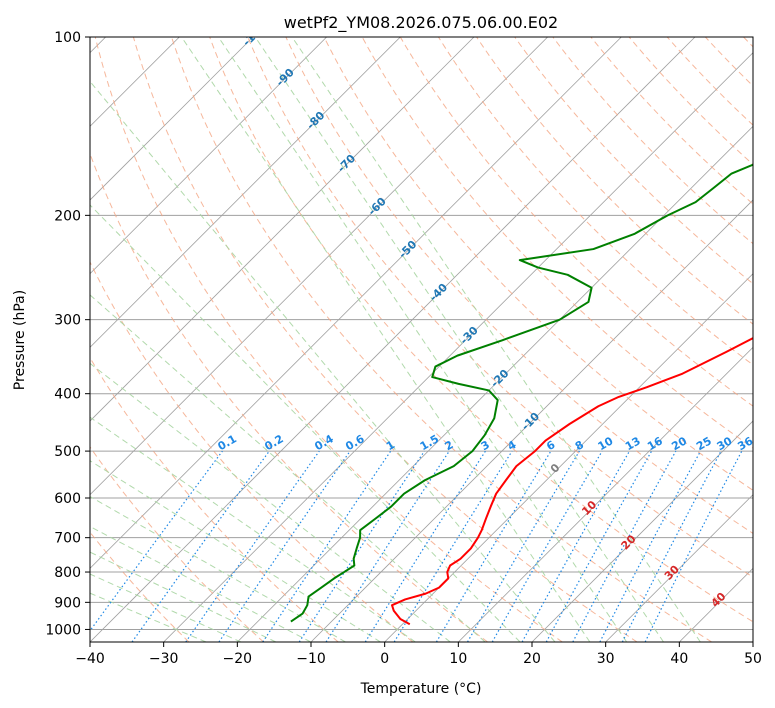 This screenshot has height=708, width=775. I want to click on x-tick-label: 20, so click(532, 659).